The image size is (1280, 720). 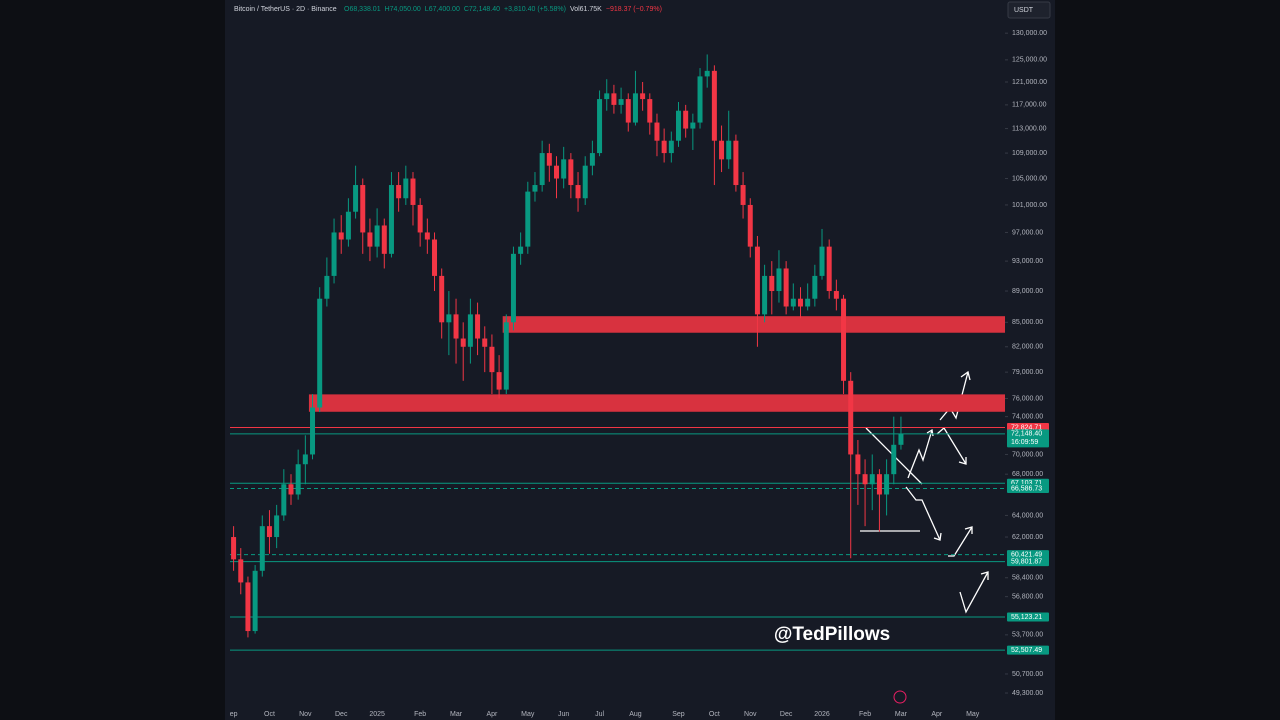 What do you see at coordinates (1027, 416) in the screenshot?
I see `y-tick-label: 74,000.00` at bounding box center [1027, 416].